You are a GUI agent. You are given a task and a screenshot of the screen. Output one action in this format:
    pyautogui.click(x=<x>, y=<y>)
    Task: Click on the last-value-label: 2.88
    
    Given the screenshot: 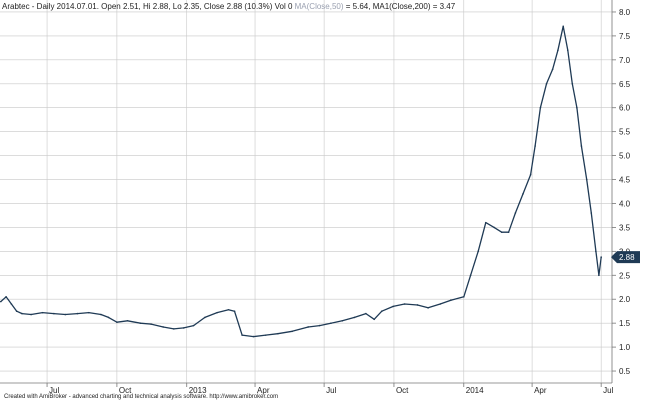 What is the action you would take?
    pyautogui.click(x=627, y=257)
    